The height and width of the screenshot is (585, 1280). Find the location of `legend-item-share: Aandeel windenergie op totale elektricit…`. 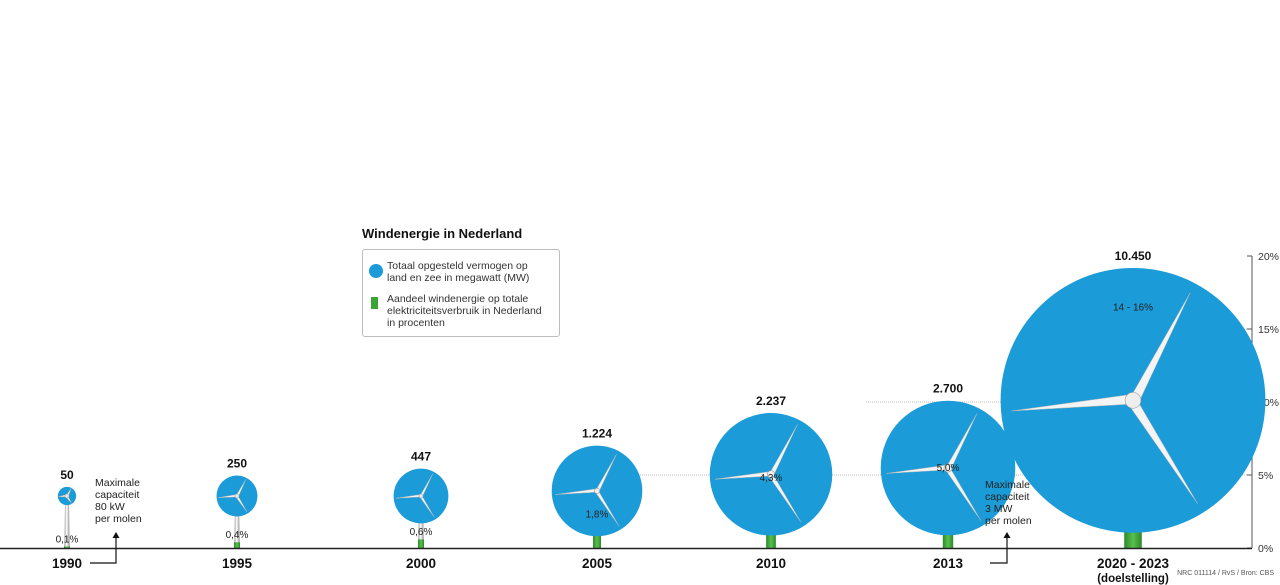

legend-item-share: Aandeel windenergie op totale elektricit… is located at coordinates (456, 311).